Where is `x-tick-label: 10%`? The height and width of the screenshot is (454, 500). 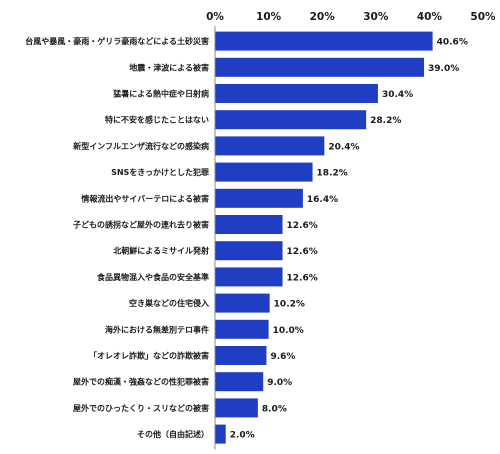
x-tick-label: 10% is located at coordinates (269, 17).